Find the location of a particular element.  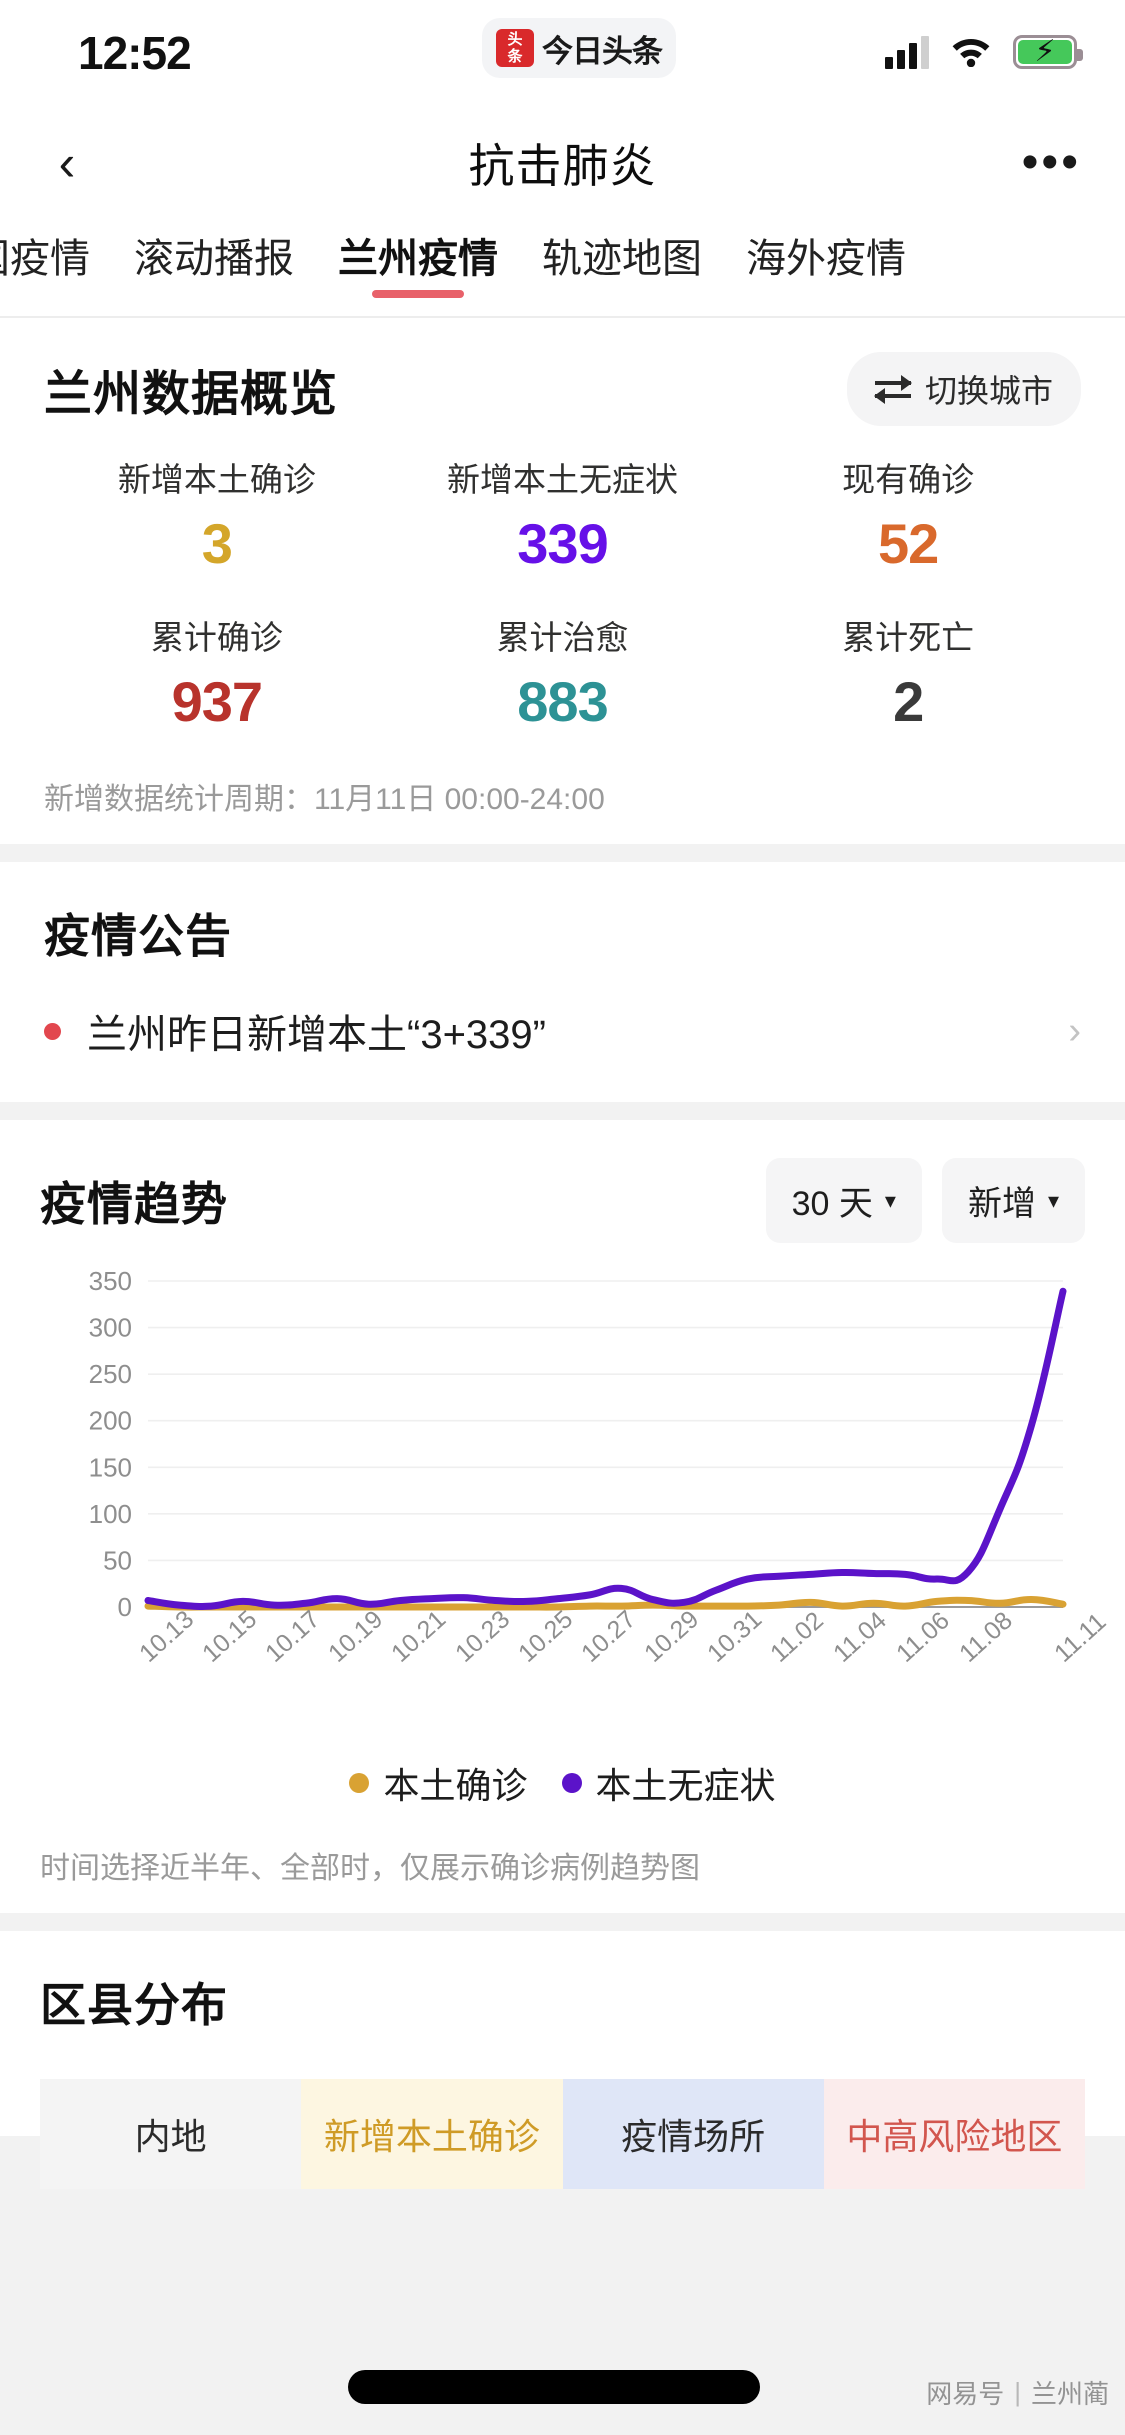

stat-current-confirmed: 现有确诊 52 is located at coordinates (908, 518).